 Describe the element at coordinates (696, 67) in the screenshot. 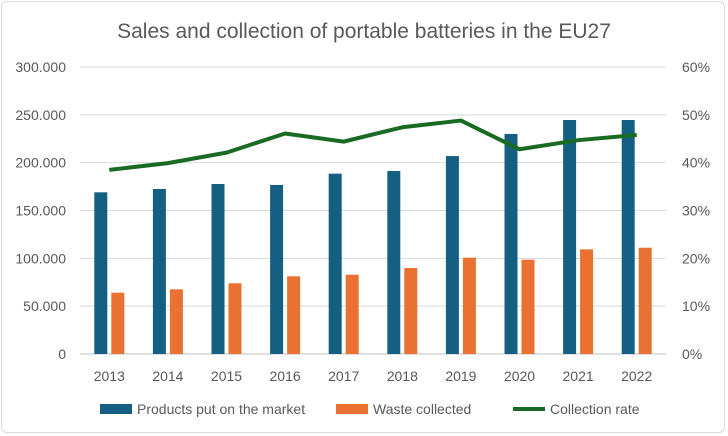

I see `right-tick-label: 60%` at that location.